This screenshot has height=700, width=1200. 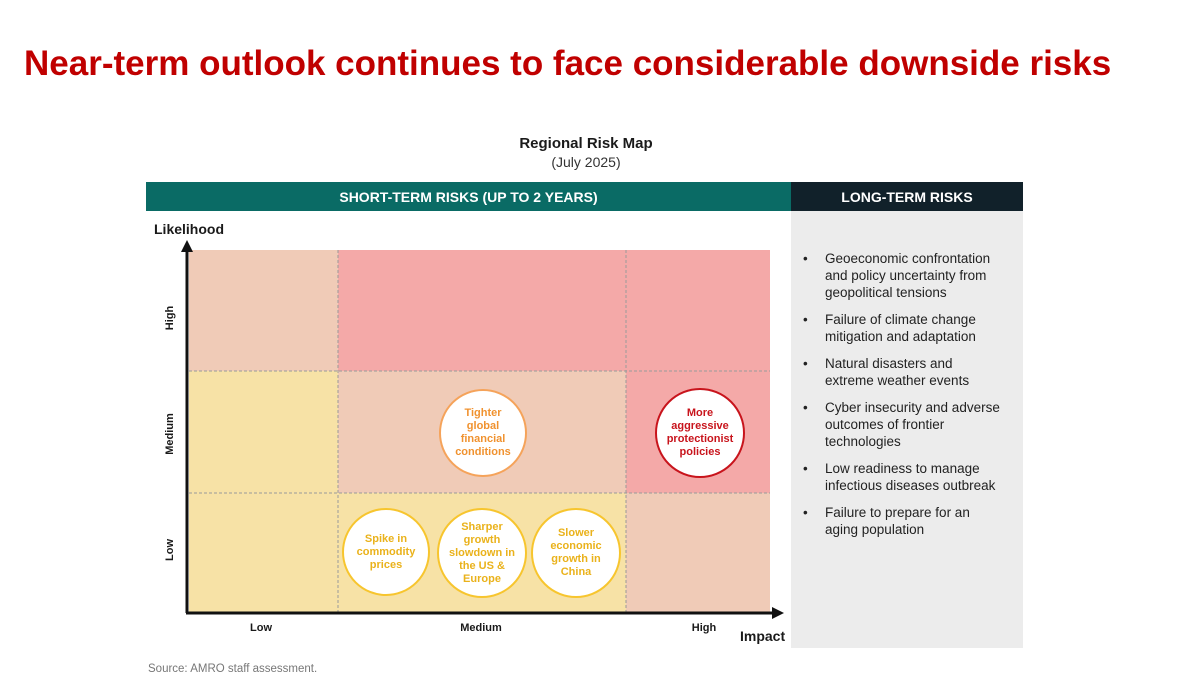 What do you see at coordinates (263, 310) in the screenshot?
I see `cell-high-low` at bounding box center [263, 310].